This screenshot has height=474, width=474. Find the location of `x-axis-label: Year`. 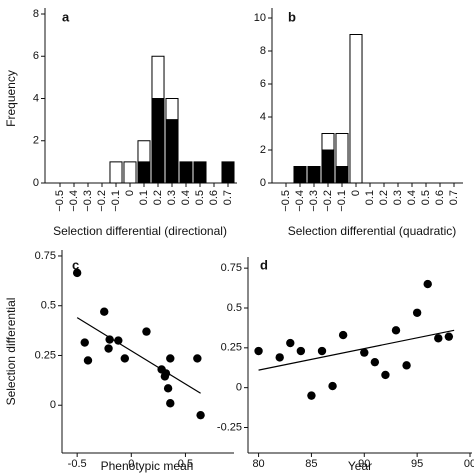

x-axis-label: Year is located at coordinates (360, 466).